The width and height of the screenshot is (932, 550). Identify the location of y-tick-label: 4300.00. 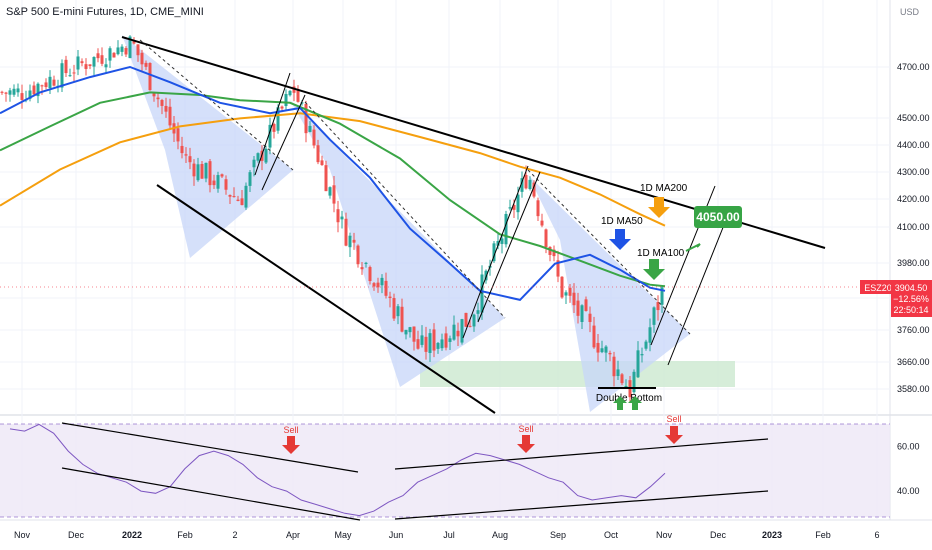
(913, 172).